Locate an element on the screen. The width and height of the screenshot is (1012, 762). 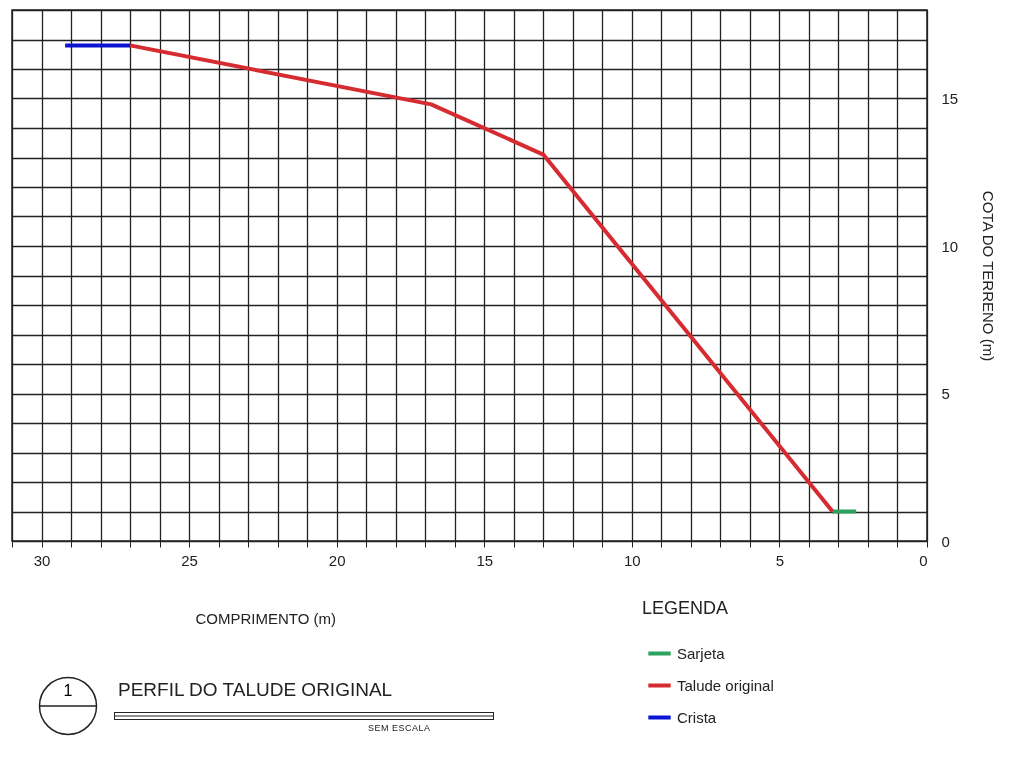
y-tick-label: 0 is located at coordinates (945, 541).